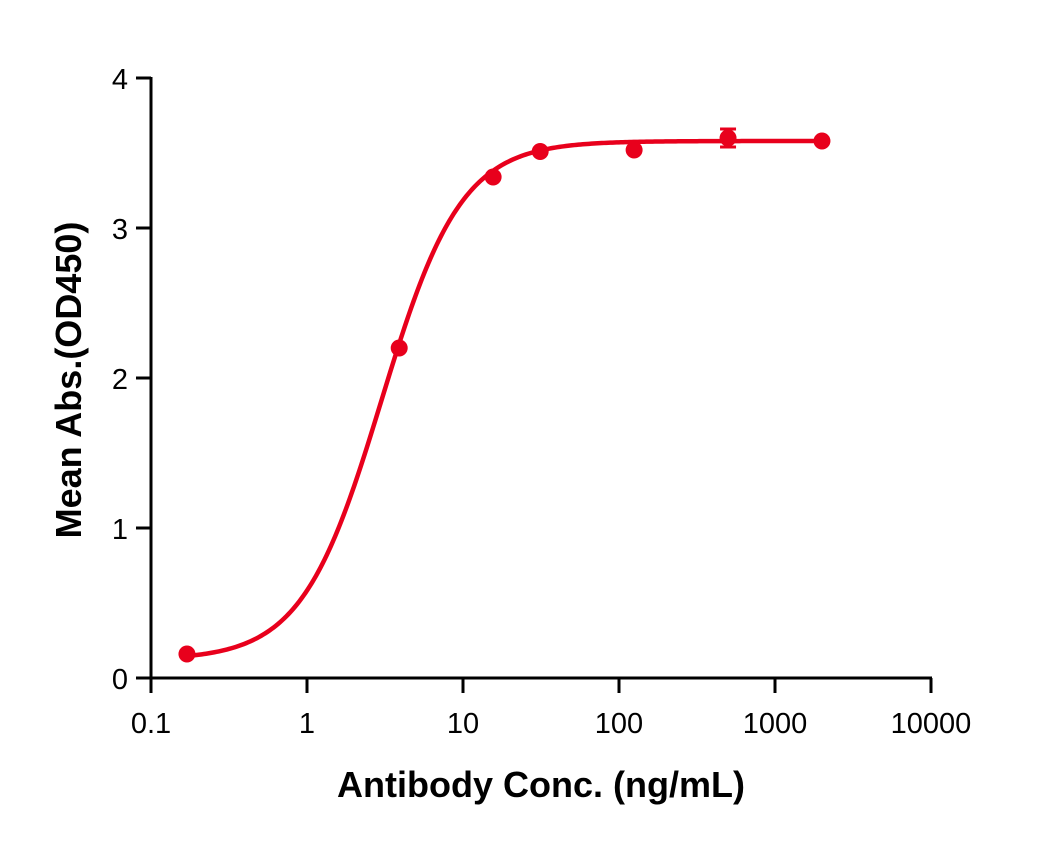 Image resolution: width=1057 pixels, height=849 pixels. Describe the element at coordinates (120, 680) in the screenshot. I see `y-tick-label: 0` at that location.